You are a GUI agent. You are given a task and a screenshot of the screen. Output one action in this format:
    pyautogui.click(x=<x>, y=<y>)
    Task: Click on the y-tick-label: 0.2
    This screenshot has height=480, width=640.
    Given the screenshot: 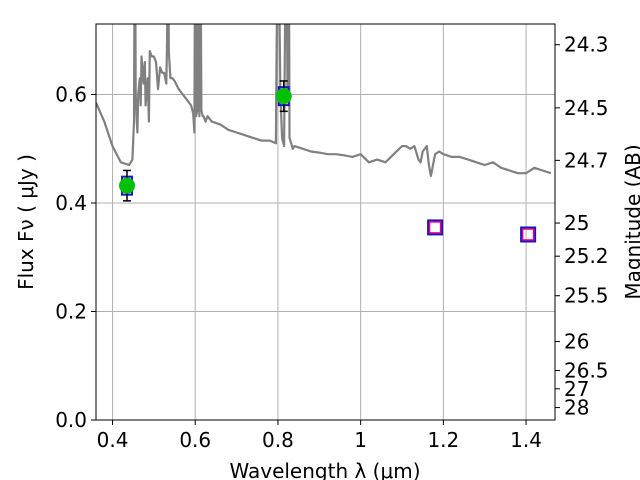 What is the action you would take?
    pyautogui.click(x=71, y=312)
    